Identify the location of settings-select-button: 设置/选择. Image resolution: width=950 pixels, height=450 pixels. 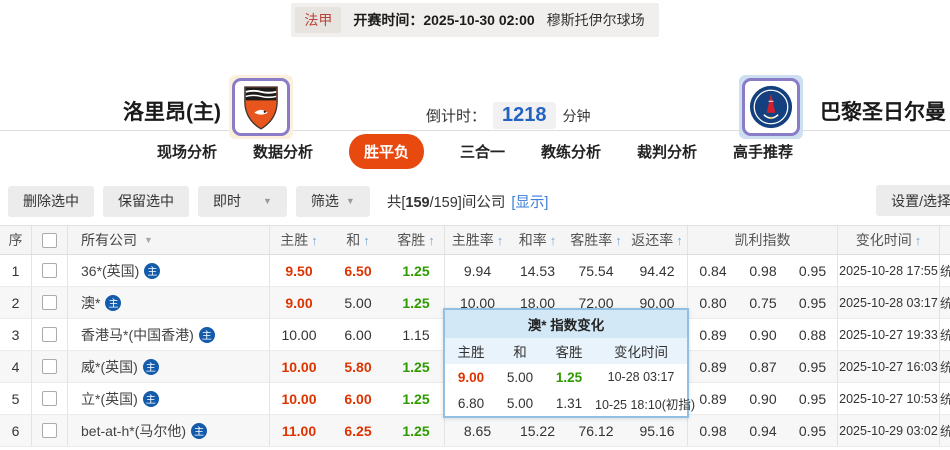
(913, 200).